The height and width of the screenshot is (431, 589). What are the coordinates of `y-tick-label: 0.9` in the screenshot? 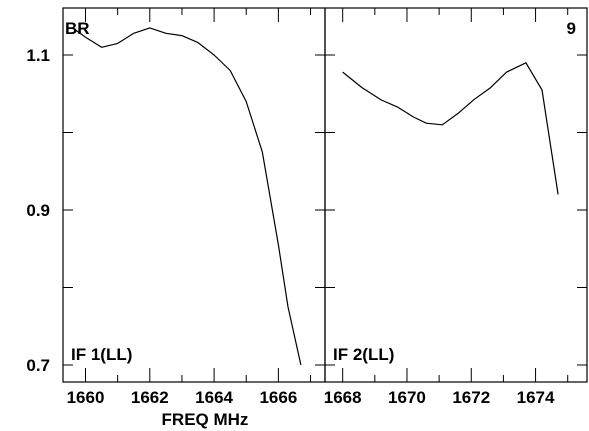 It's located at (38, 210).